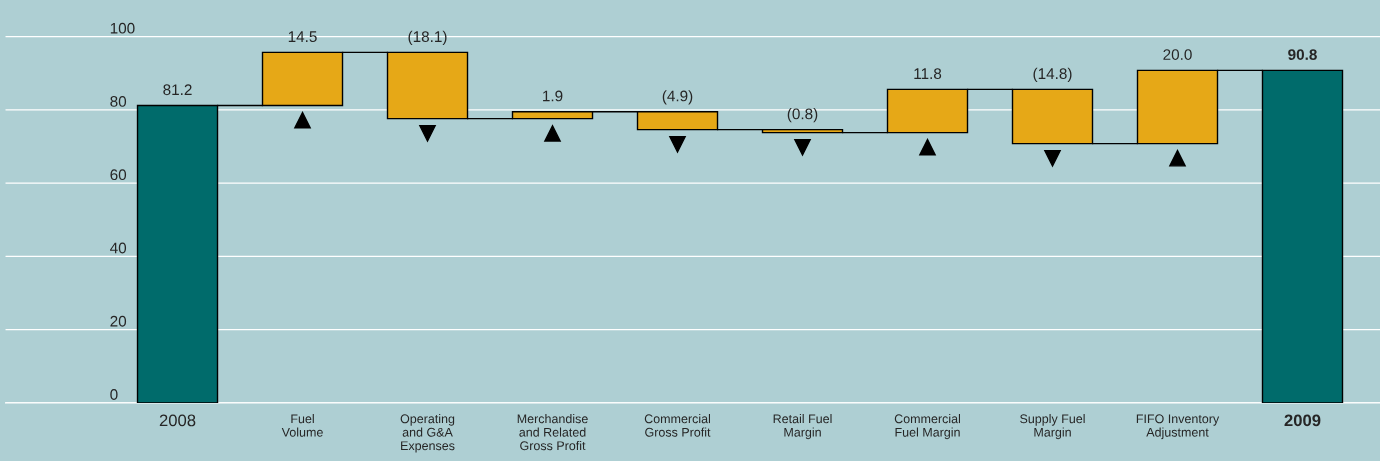 The width and height of the screenshot is (1380, 461). I want to click on data-label: 11.8, so click(928, 74).